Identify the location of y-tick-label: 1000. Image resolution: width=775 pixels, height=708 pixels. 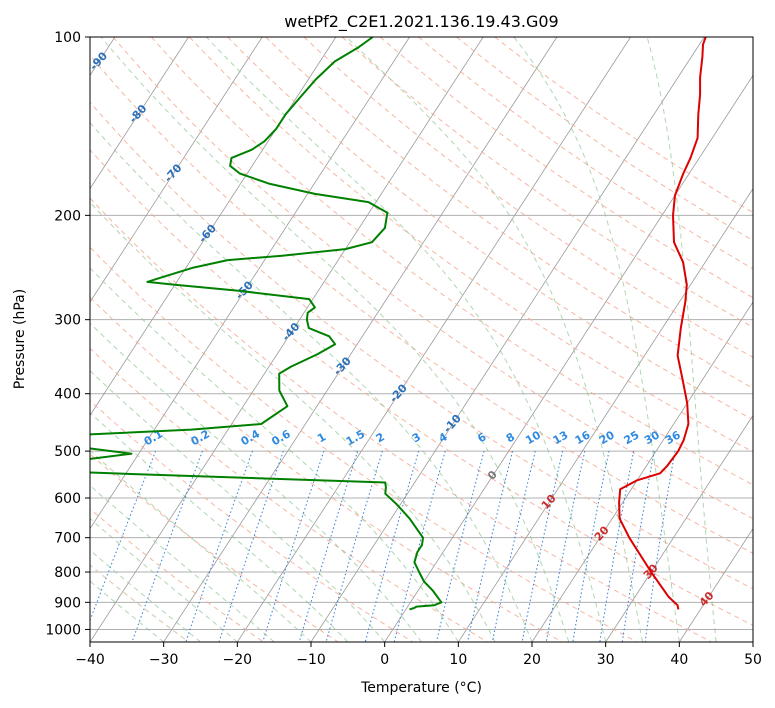
(63, 630).